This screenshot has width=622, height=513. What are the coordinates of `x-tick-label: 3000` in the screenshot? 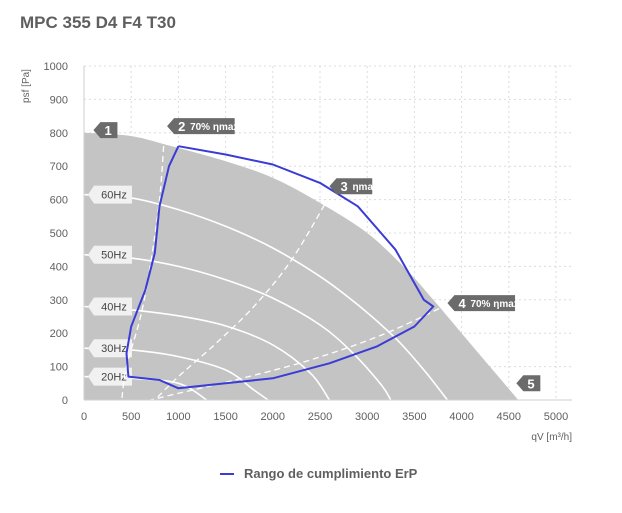 It's located at (367, 417).